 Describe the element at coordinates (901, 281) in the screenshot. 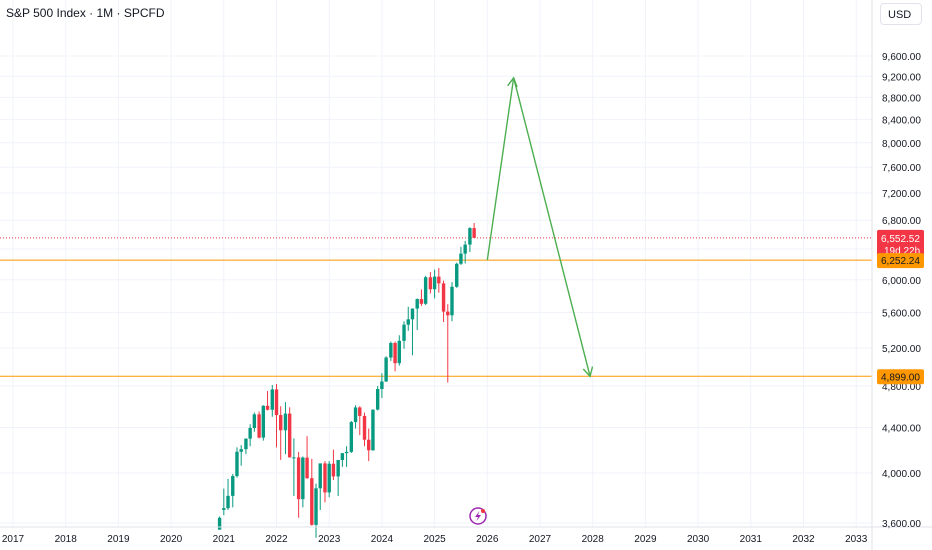

I see `y-tick-label: 6,000.00` at that location.